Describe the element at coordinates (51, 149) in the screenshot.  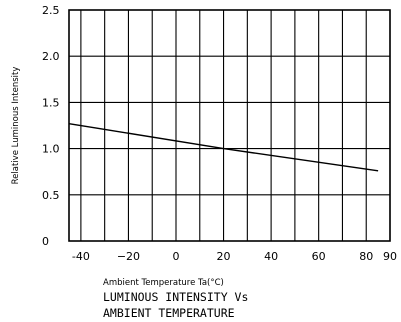
I see `y-tick-label: 1.0` at that location.